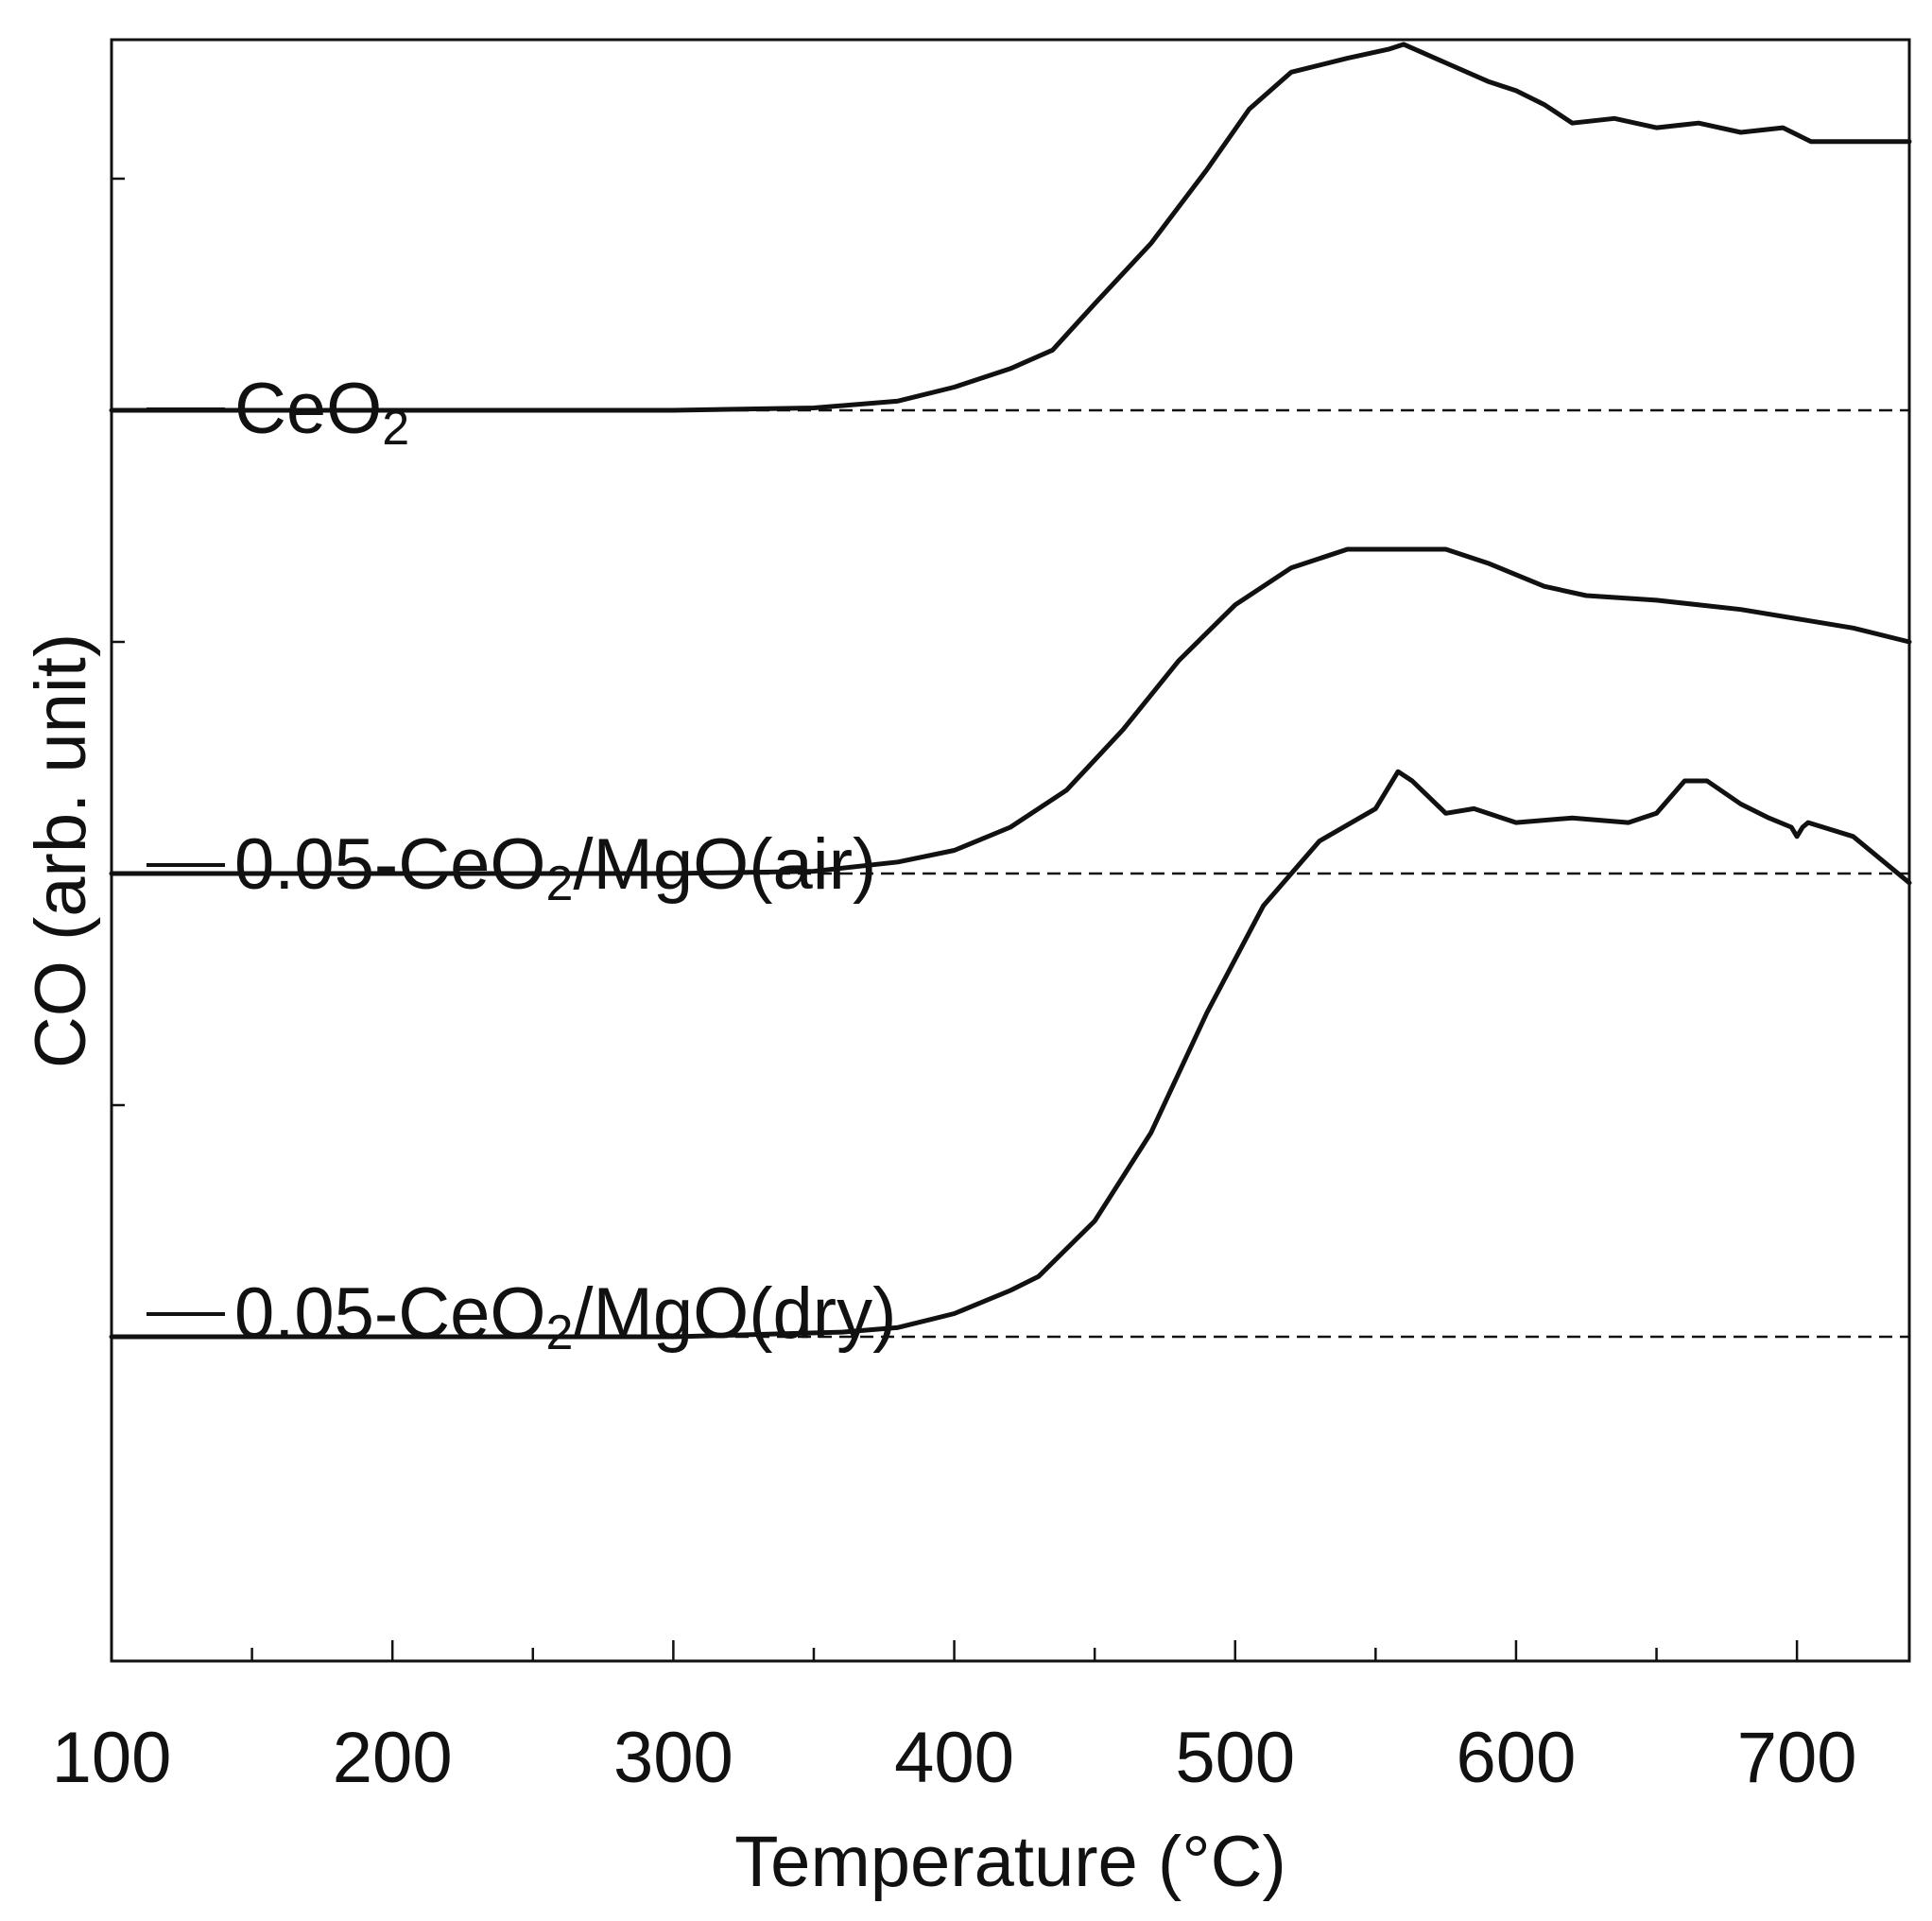  What do you see at coordinates (61, 850) in the screenshot?
I see `y-axis-title: CO (arb. unit)` at bounding box center [61, 850].